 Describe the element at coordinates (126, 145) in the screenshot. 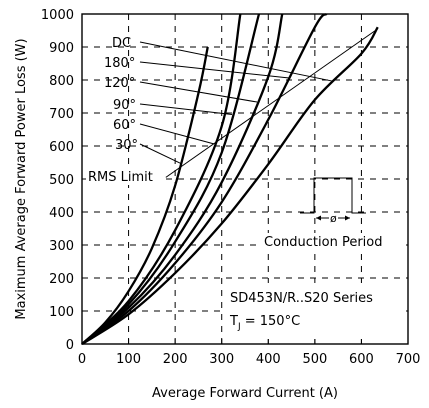

I see `label-30: 30°` at that location.